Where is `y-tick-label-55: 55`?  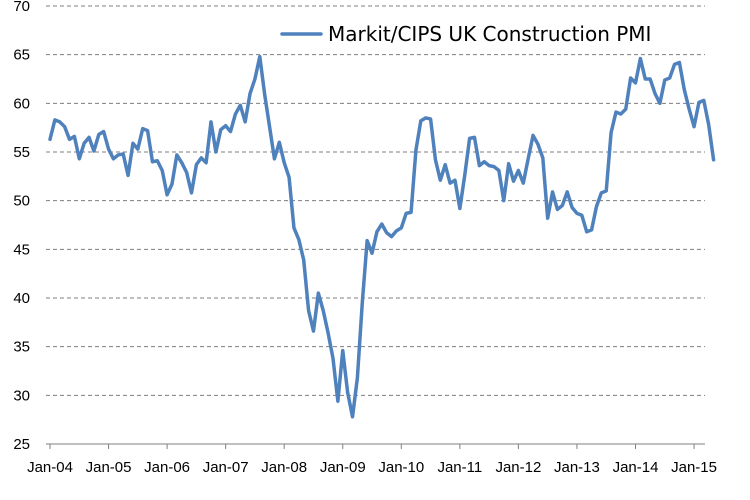
y-tick-label-55: 55 is located at coordinates (21, 152).